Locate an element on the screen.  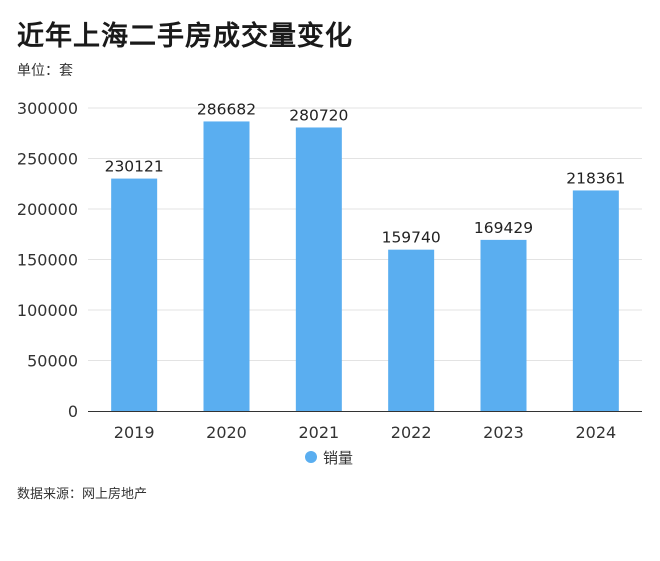
y-tick-label: 300000 is located at coordinates (47, 108).